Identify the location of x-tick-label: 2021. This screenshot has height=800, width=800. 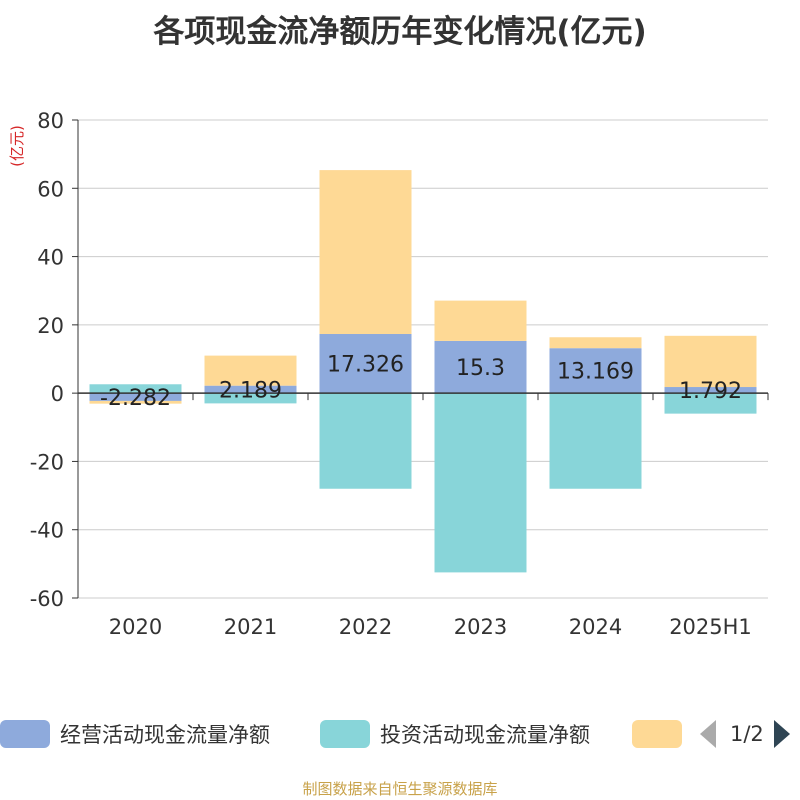
(250, 627).